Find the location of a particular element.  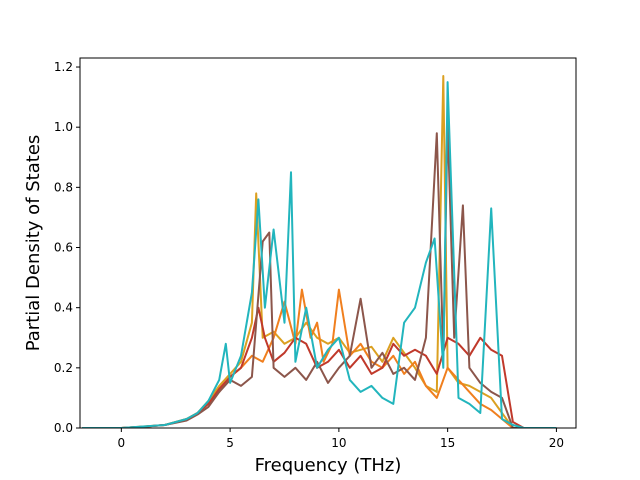

y-axis-ticks: 0.0 0.2 0.4 0.6 0.8 1.0 1.2 is located at coordinates (67, 247).